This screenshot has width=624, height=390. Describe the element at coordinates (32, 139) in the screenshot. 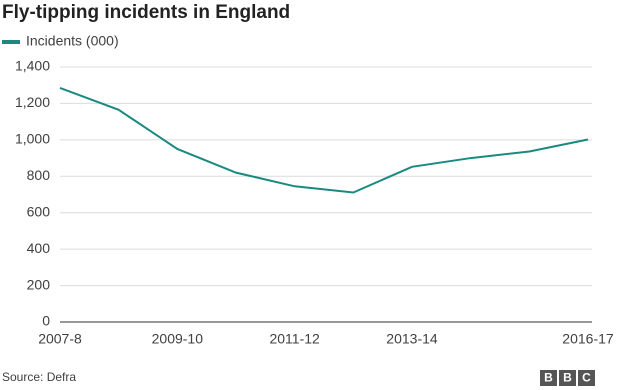

I see `y-tick-label: 1,000` at that location.